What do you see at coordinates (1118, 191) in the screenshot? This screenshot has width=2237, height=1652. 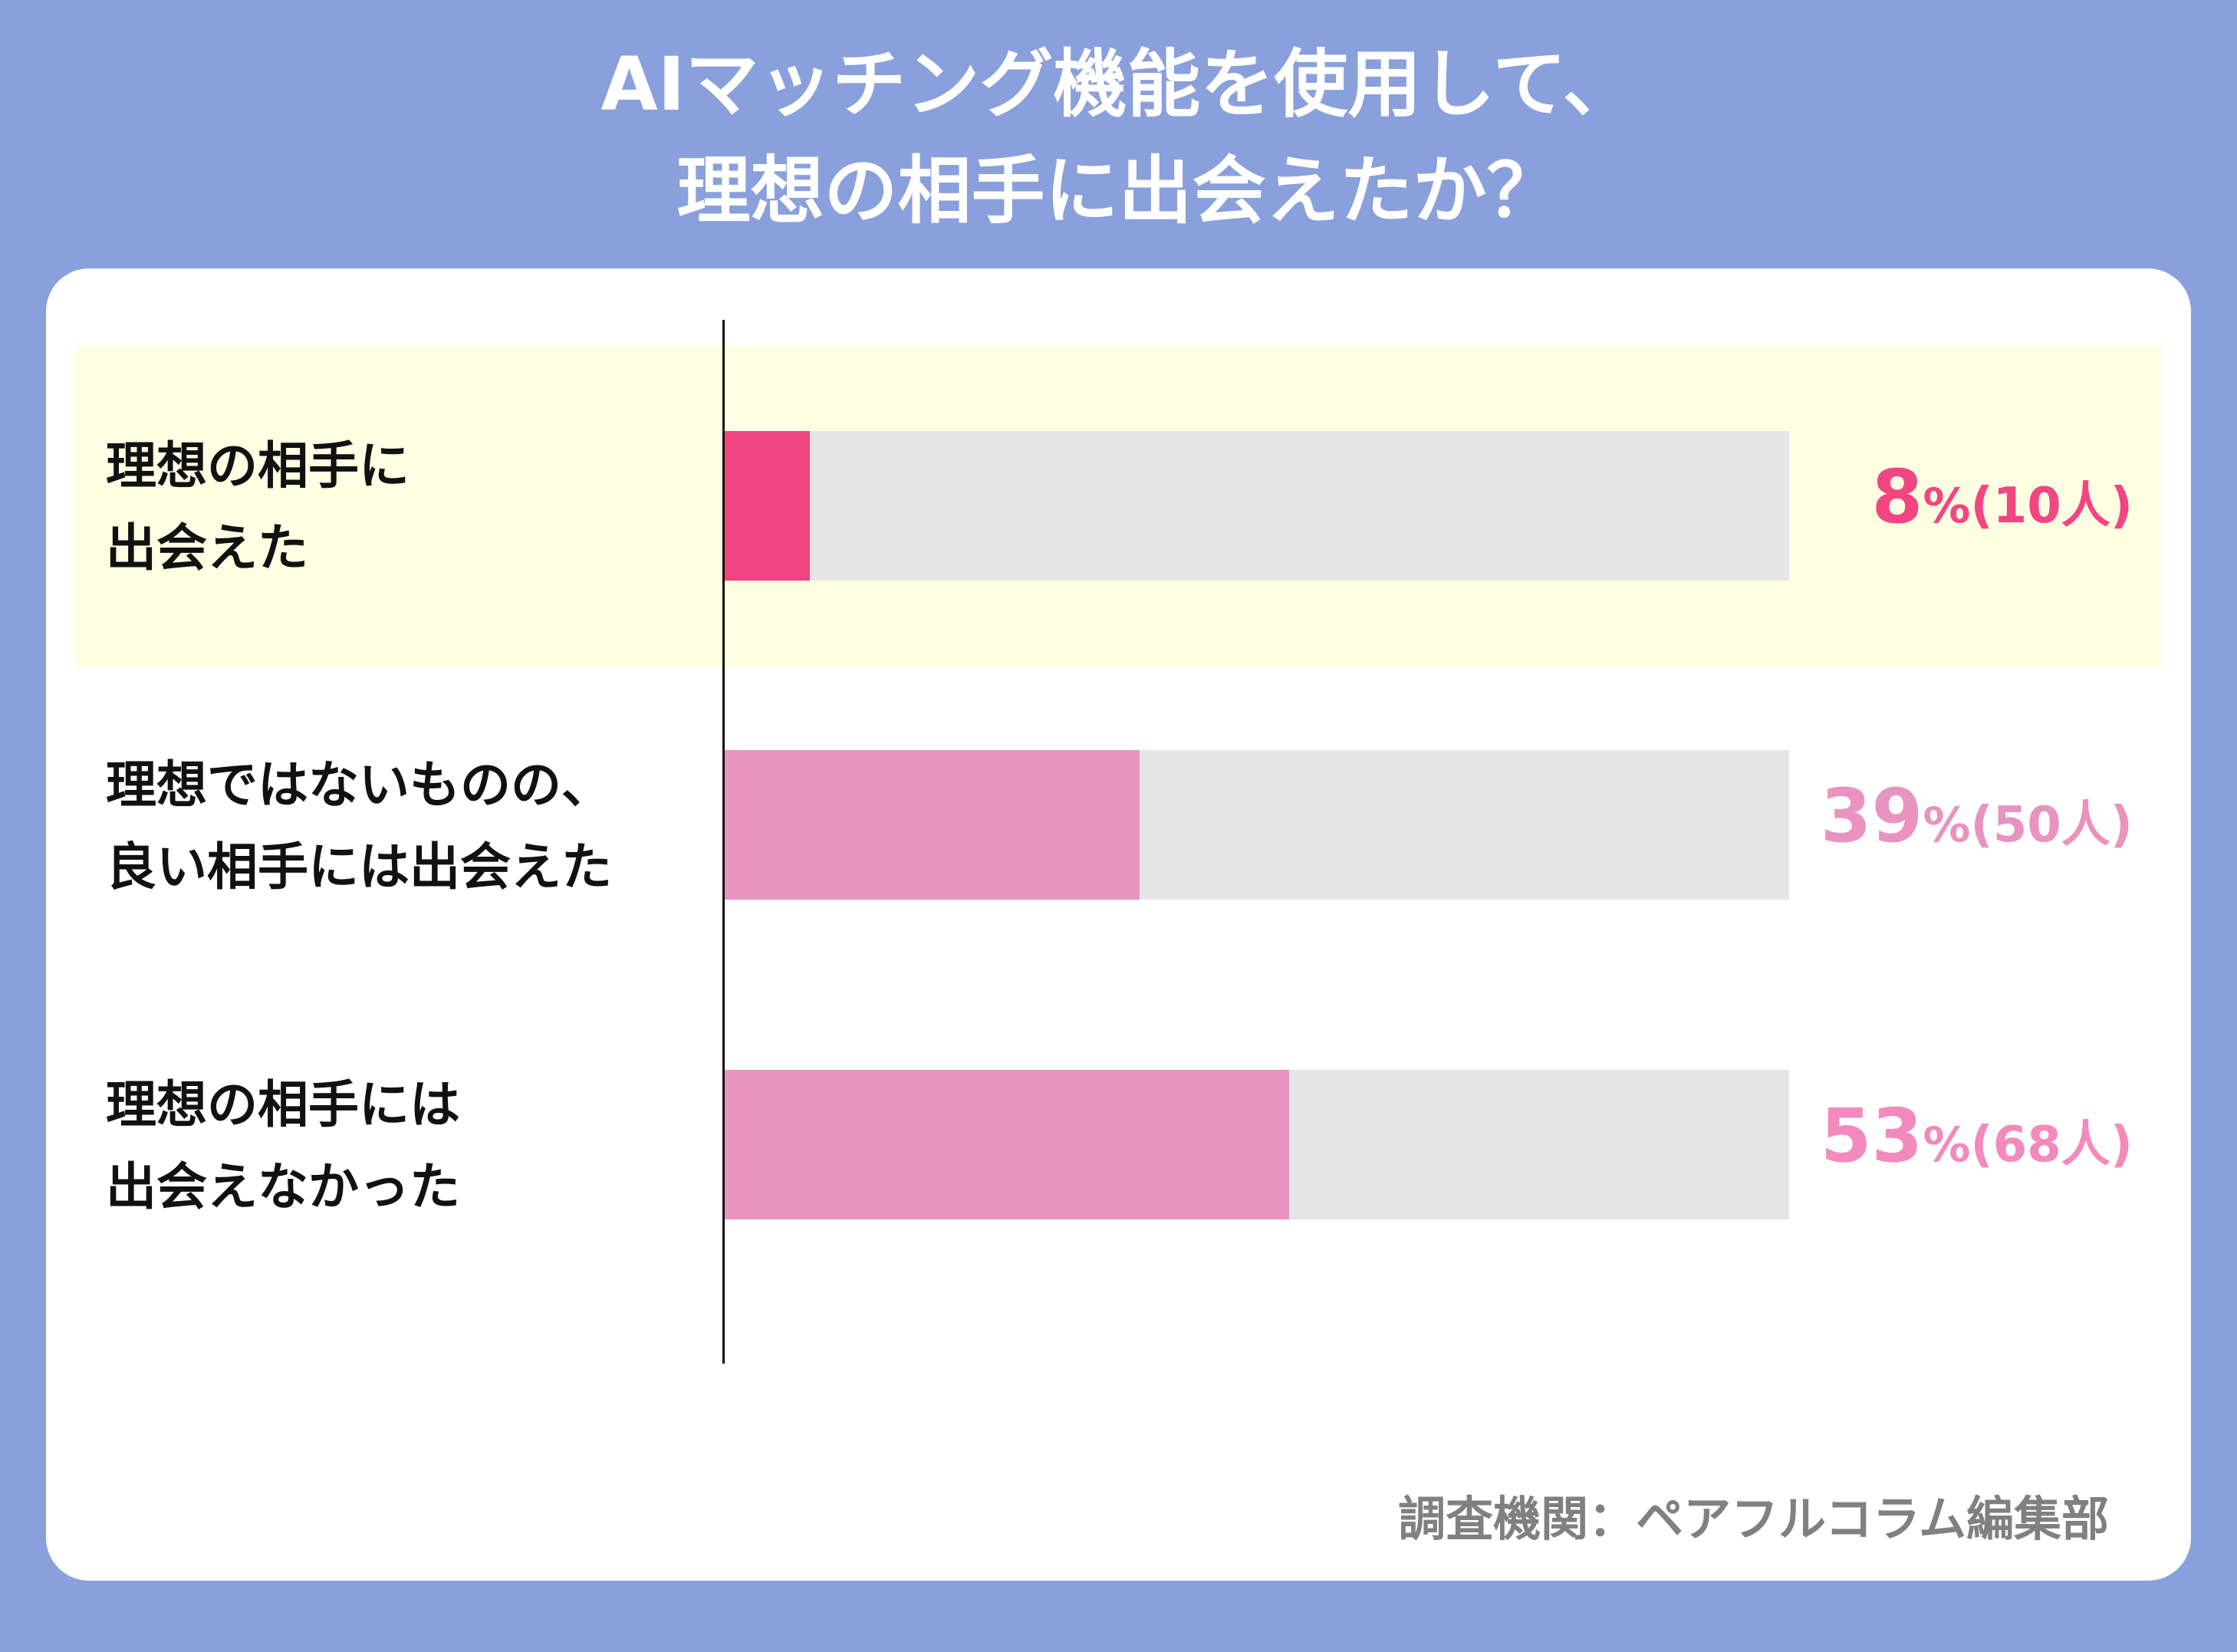 I see `title-line-2: 理想の相手に出会えたか？` at bounding box center [1118, 191].